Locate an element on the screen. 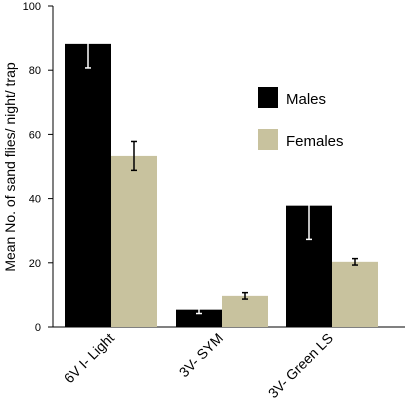 The image size is (409, 407). y-ticks: 0 20 40 60 80 100 is located at coordinates (38, 167).